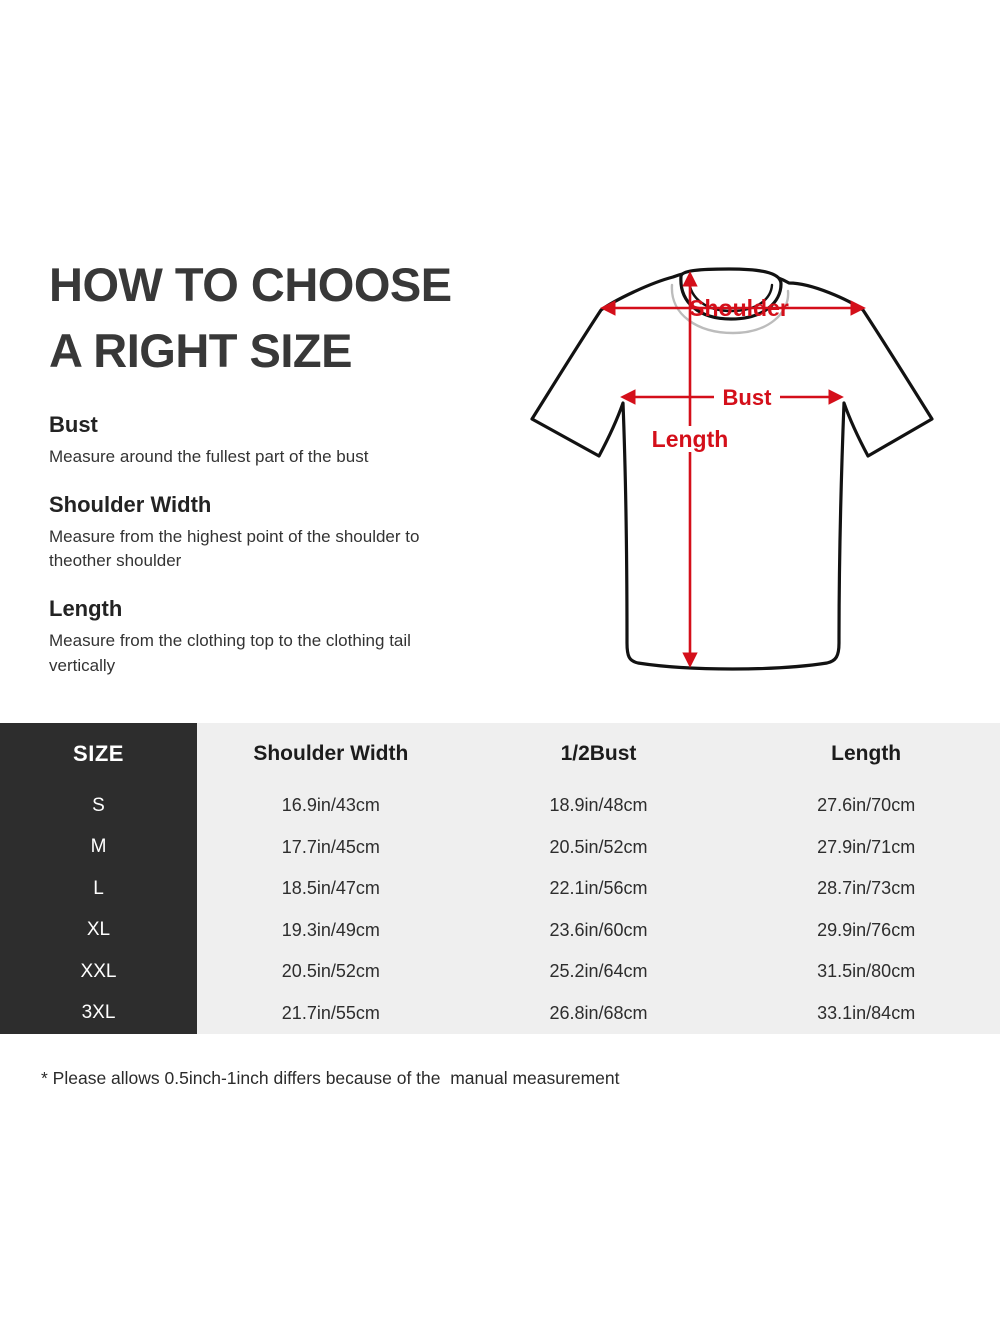 This screenshot has height=1333, width=1000. What do you see at coordinates (866, 889) in the screenshot?
I see `table-cell: 28.7in/73cm` at bounding box center [866, 889].